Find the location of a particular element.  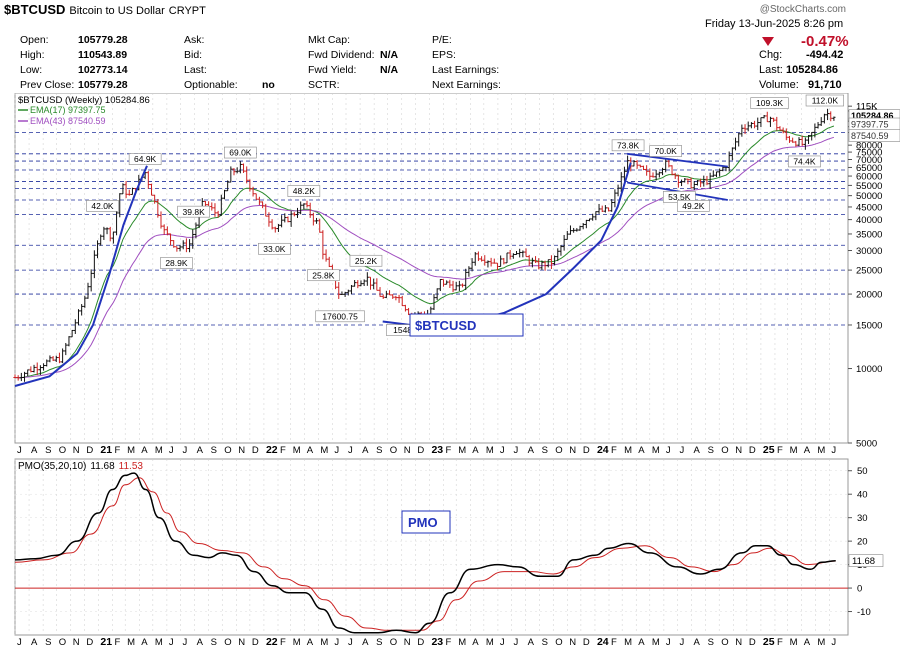

price-y-tick-label: 35000 is located at coordinates (869, 234).